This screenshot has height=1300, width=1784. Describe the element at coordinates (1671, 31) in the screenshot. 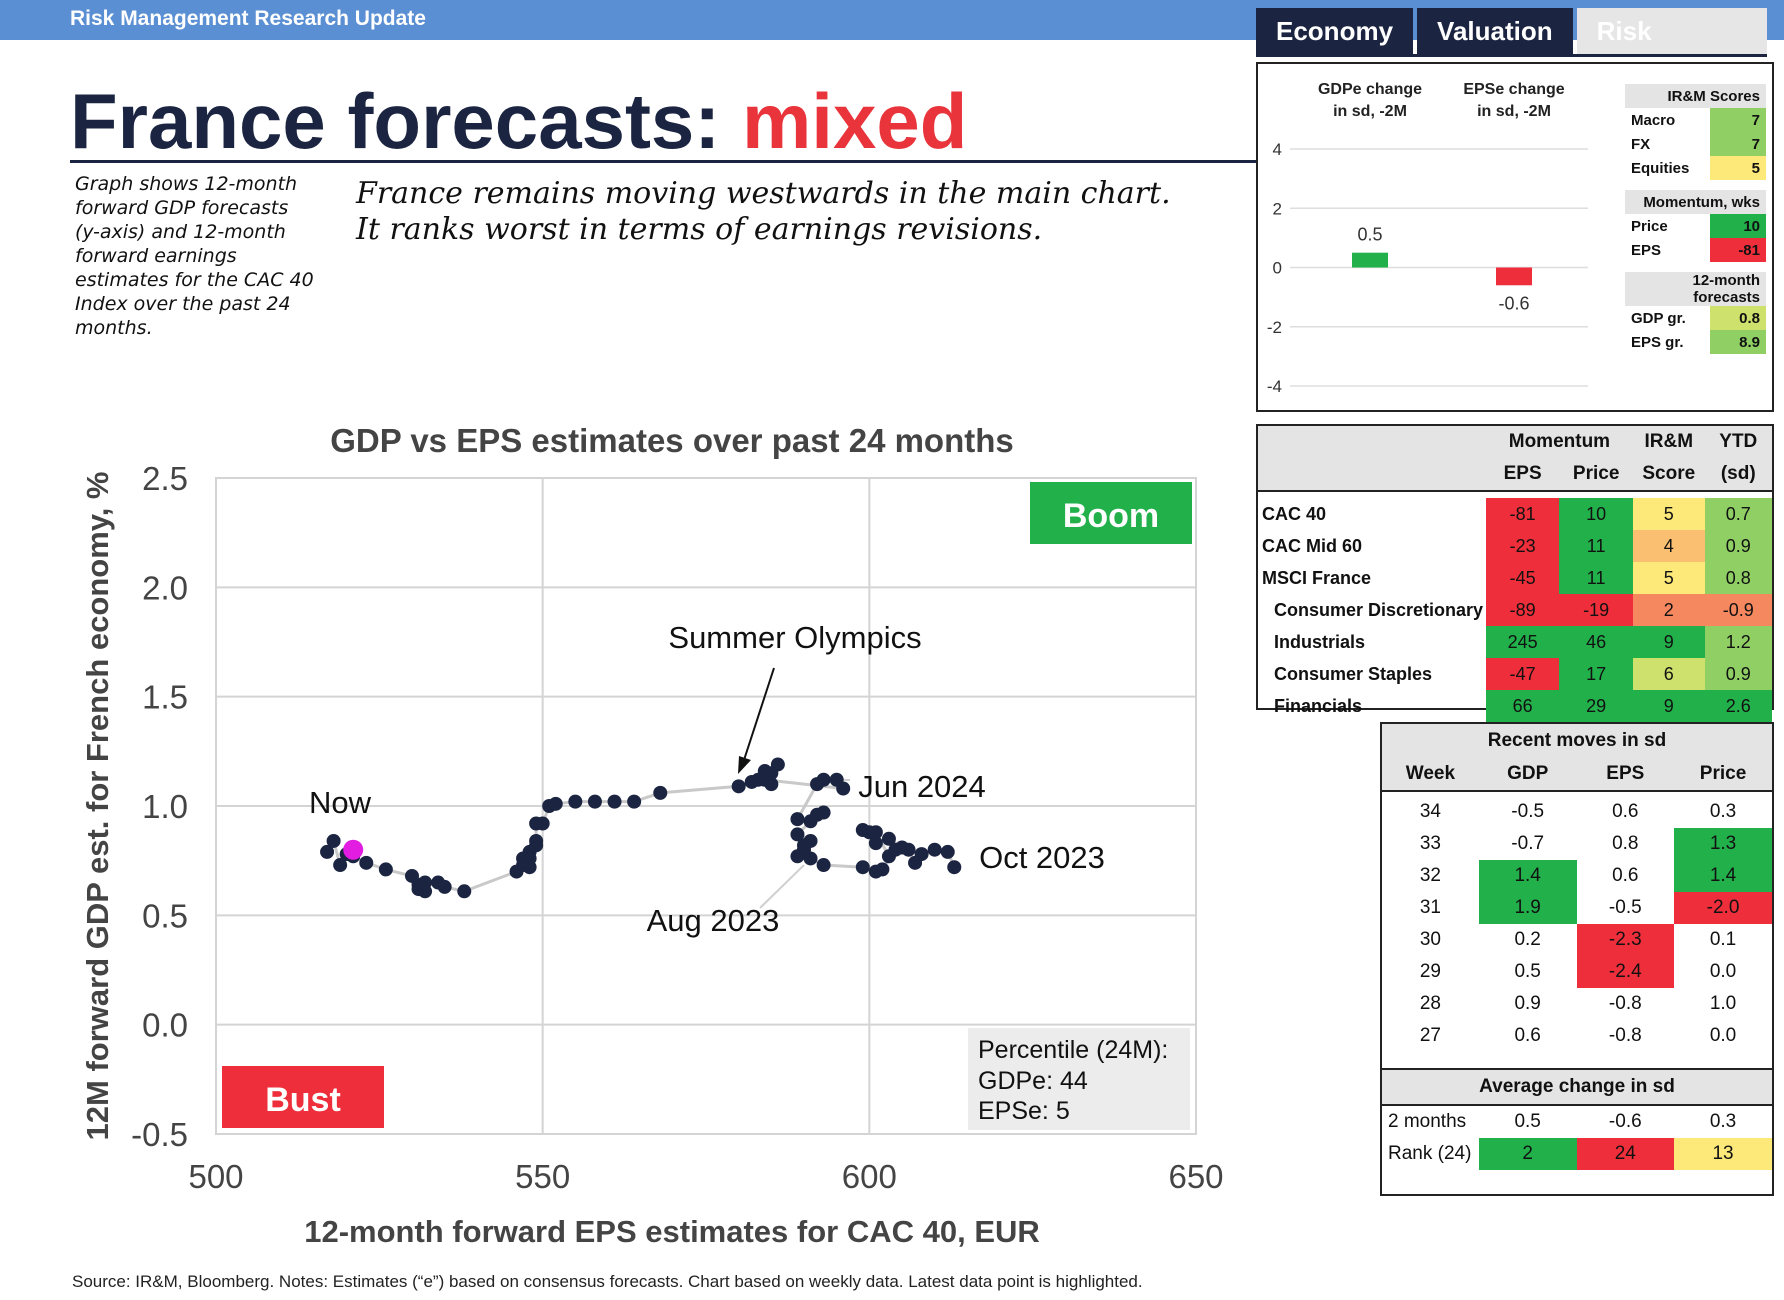

I see `tab-risk: Risk` at that location.